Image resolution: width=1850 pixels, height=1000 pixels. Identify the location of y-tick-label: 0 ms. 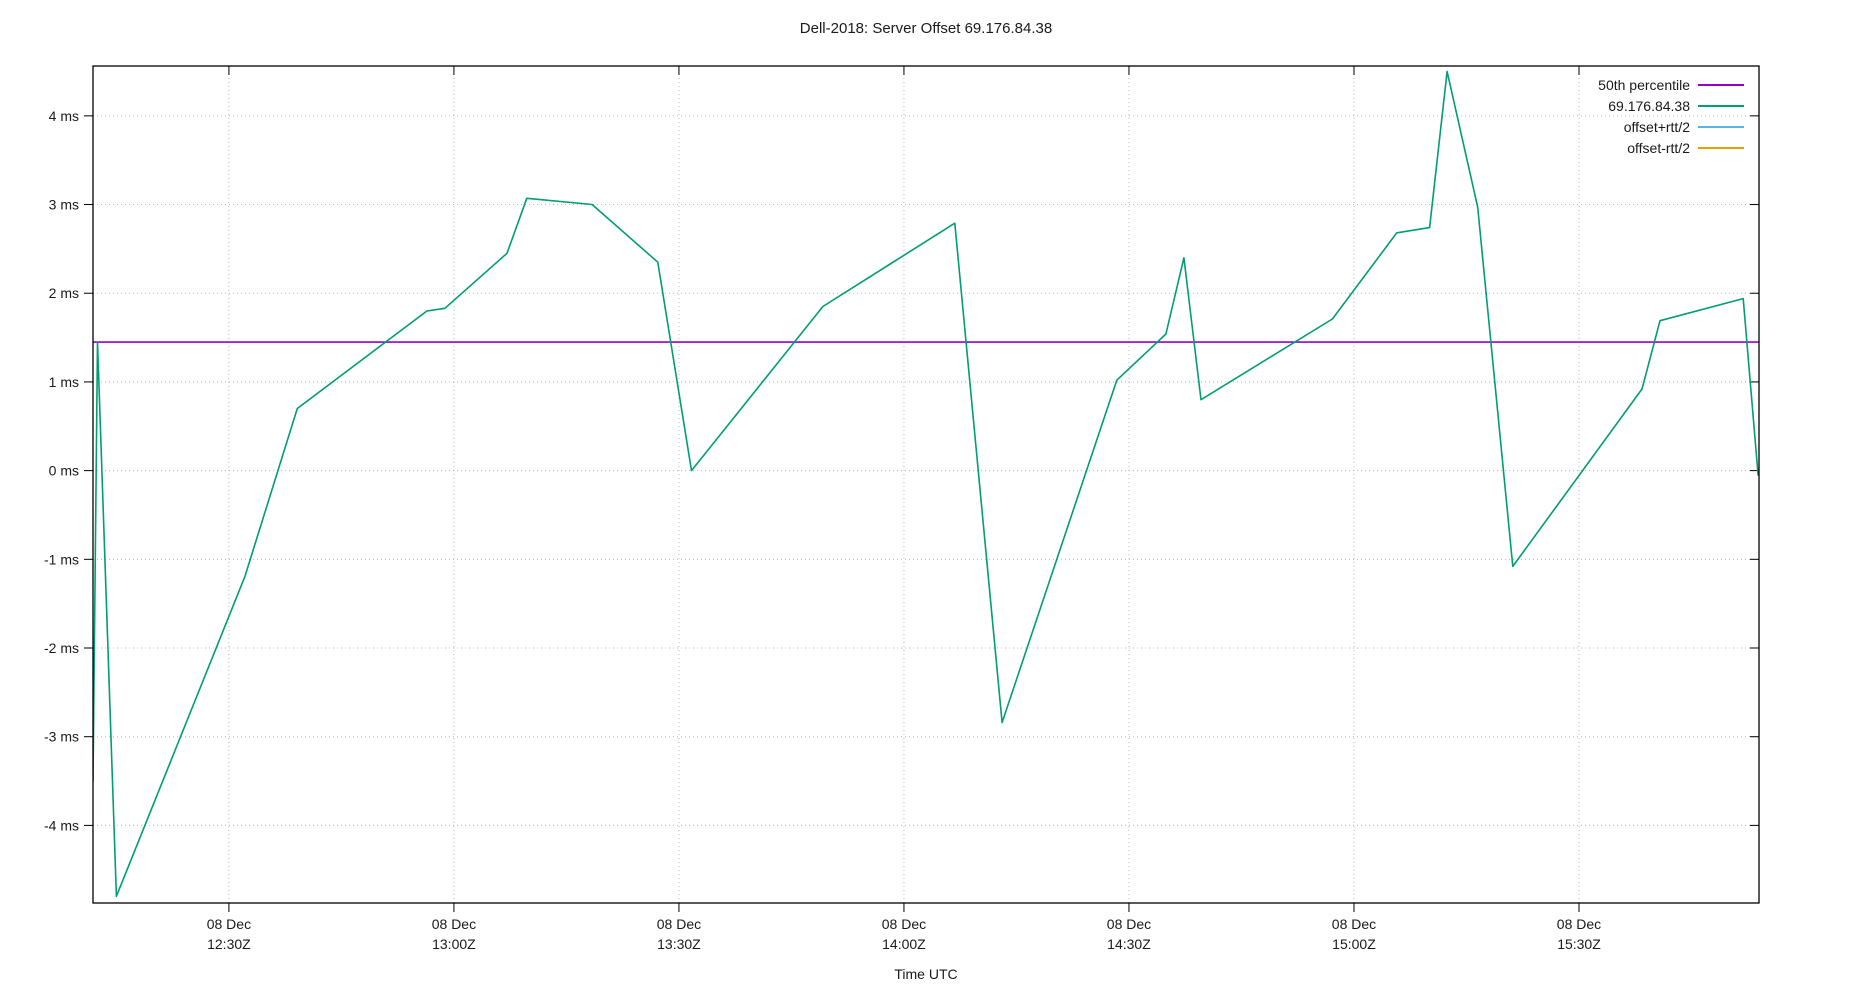
(64, 471).